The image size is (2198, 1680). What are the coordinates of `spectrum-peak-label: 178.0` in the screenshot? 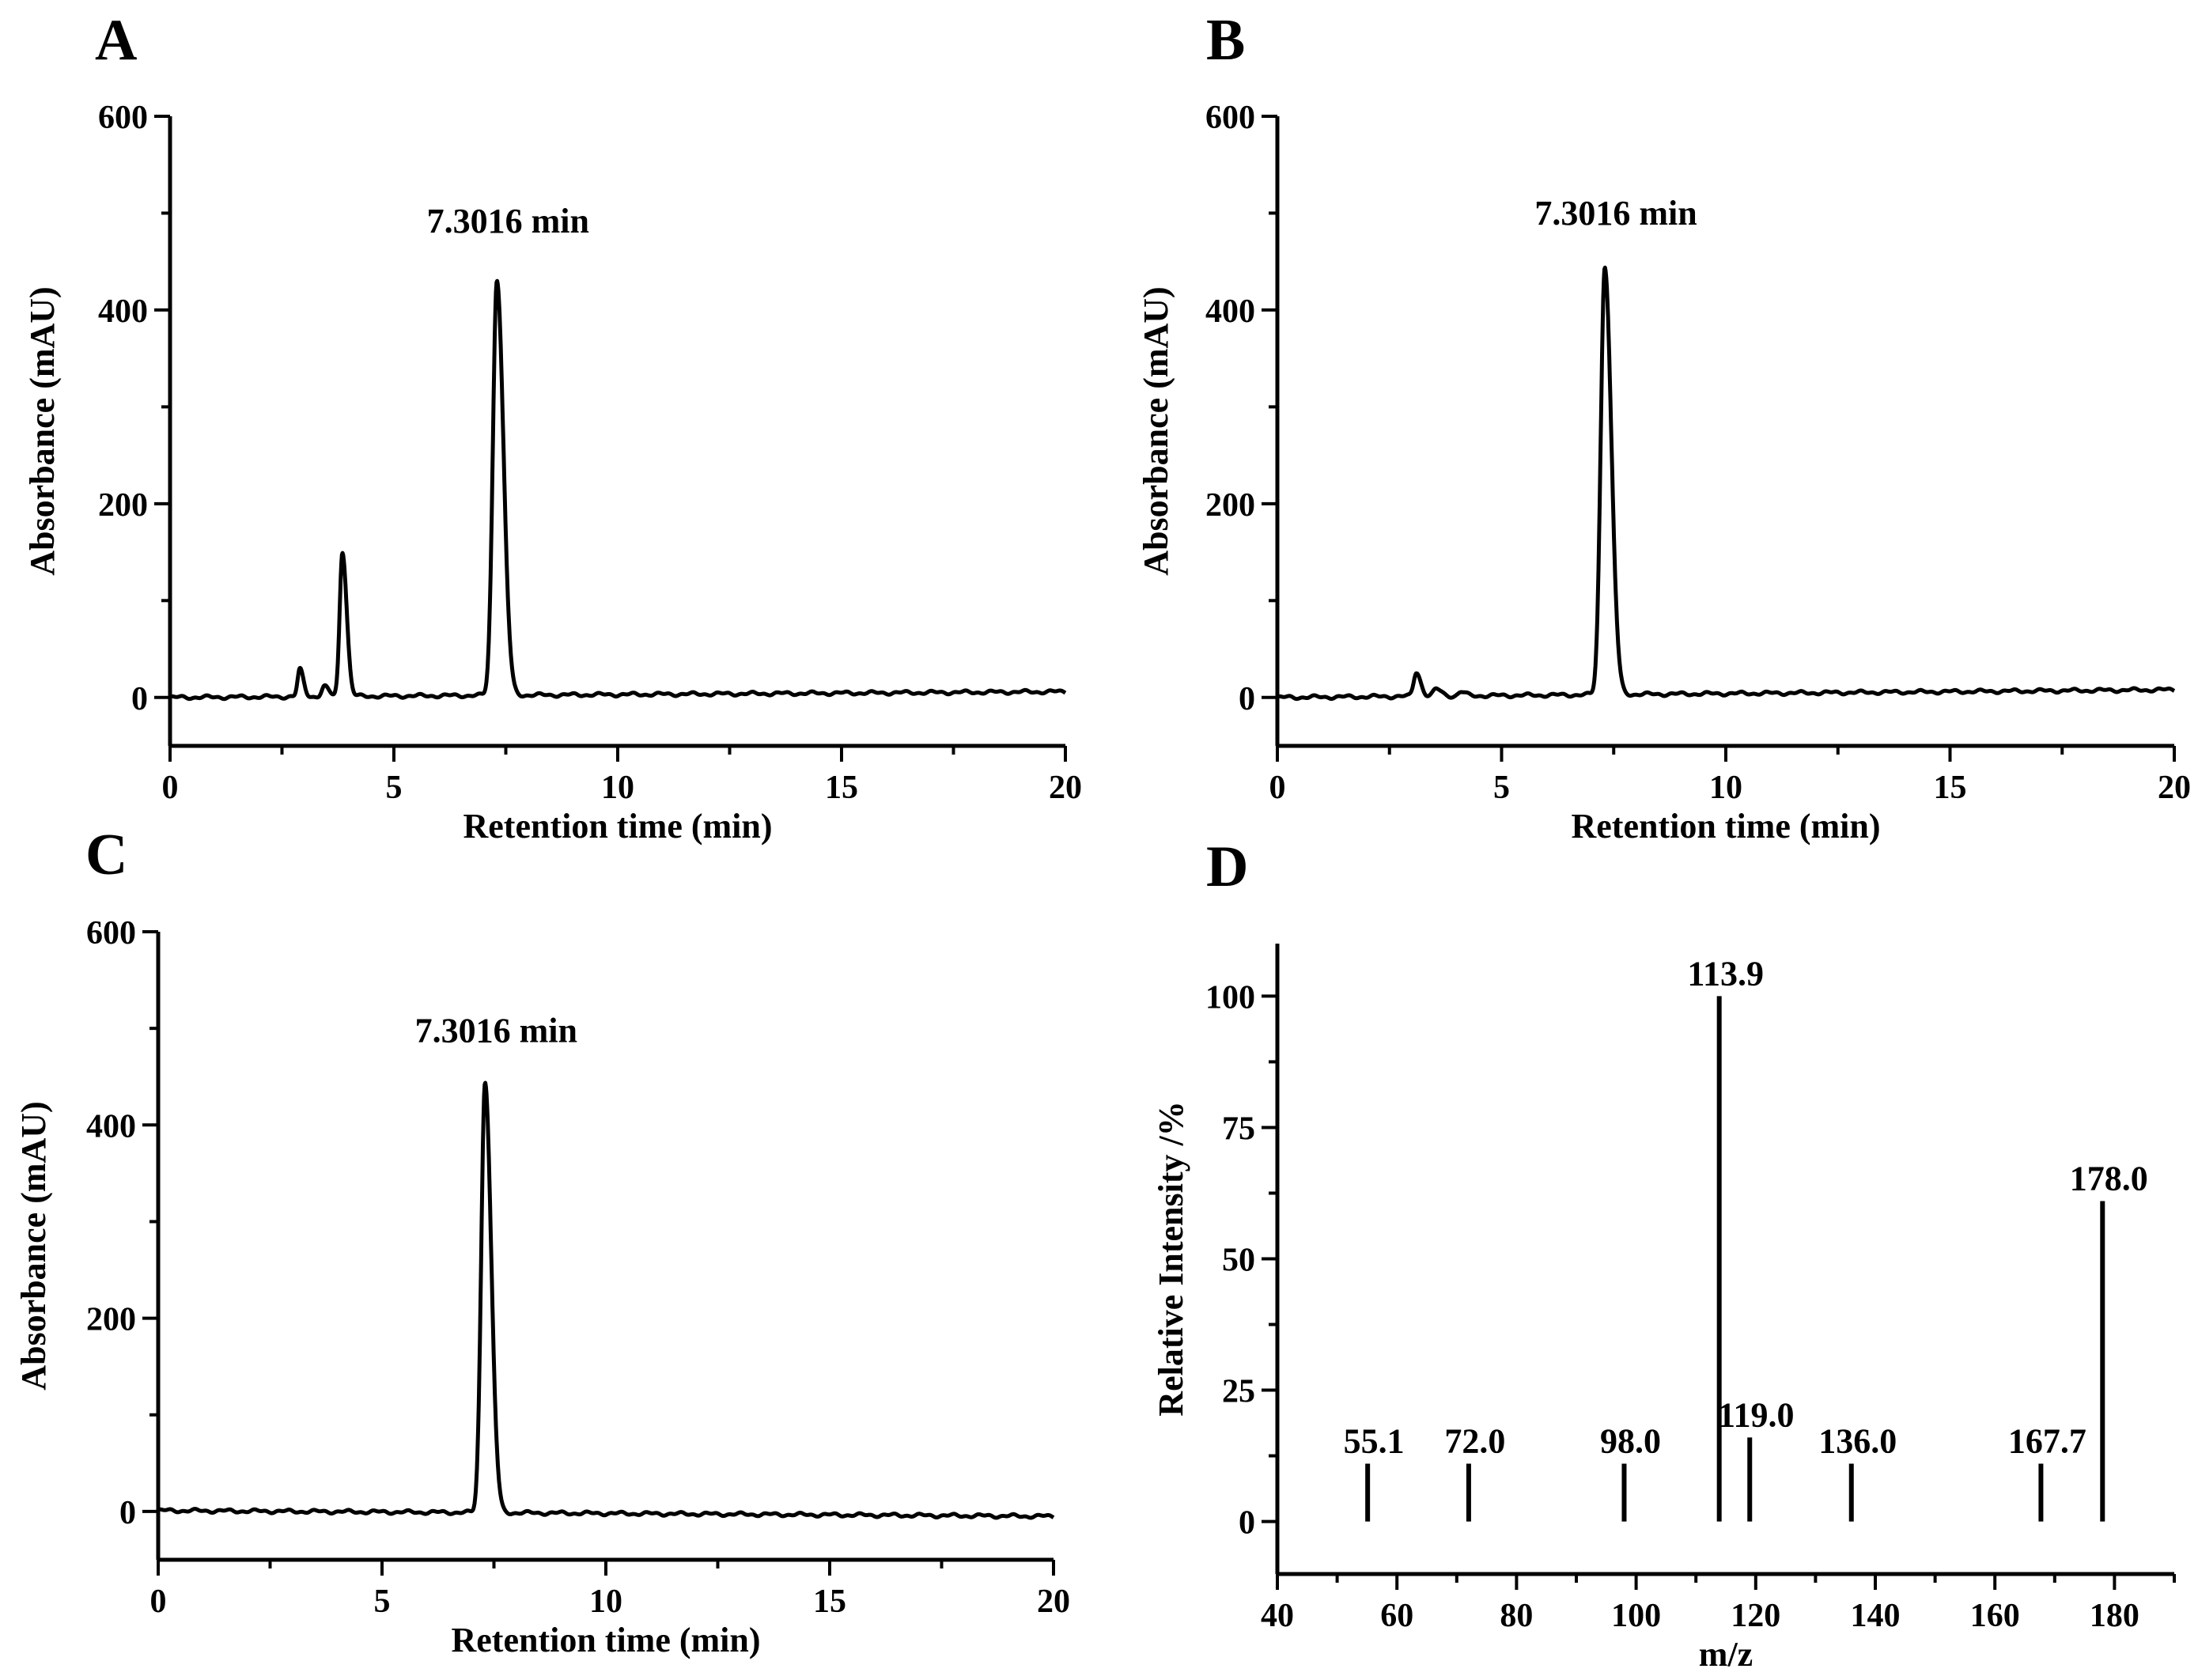 It's located at (2109, 1178).